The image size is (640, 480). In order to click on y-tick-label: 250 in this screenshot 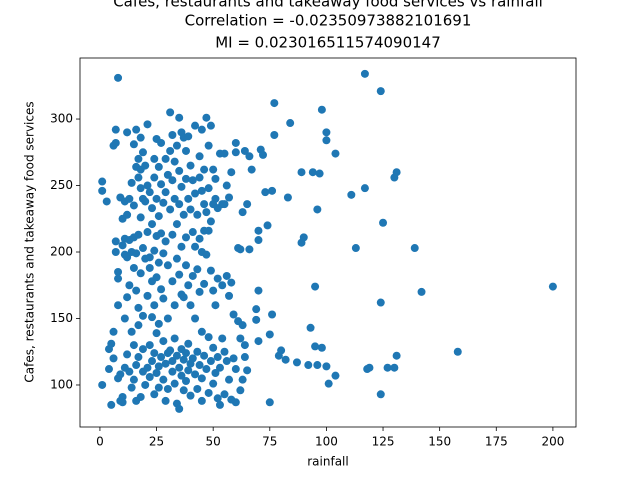, I will do `click(61, 185)`.